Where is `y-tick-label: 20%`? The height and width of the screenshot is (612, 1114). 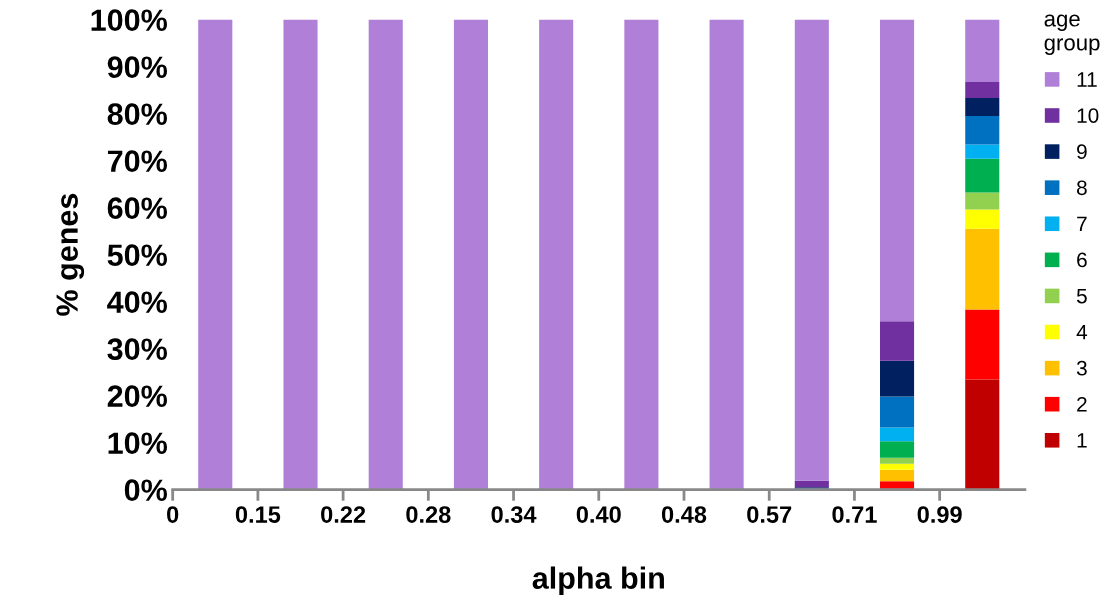 y-tick-label: 20% is located at coordinates (137, 396).